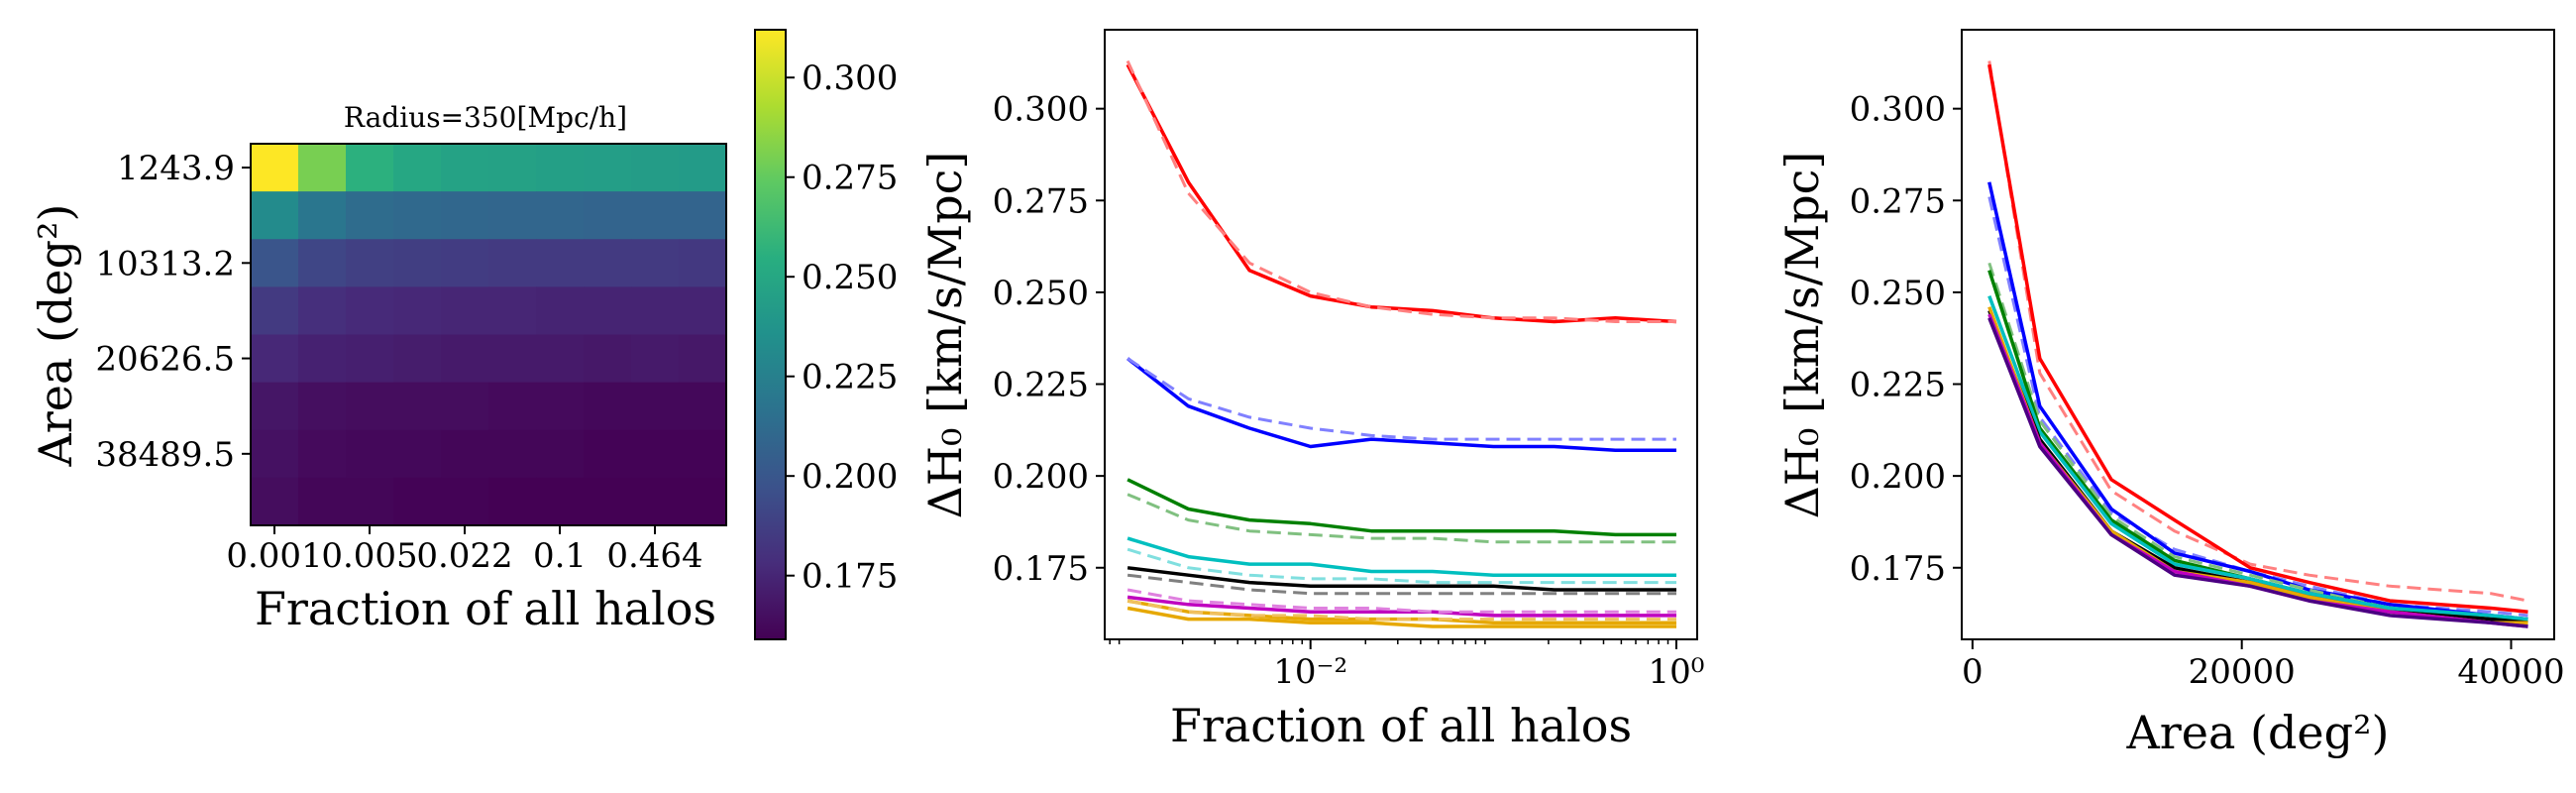 Image resolution: width=2576 pixels, height=793 pixels. What do you see at coordinates (274, 556) in the screenshot?
I see `heatmap-x-tick-label: 0.001` at bounding box center [274, 556].